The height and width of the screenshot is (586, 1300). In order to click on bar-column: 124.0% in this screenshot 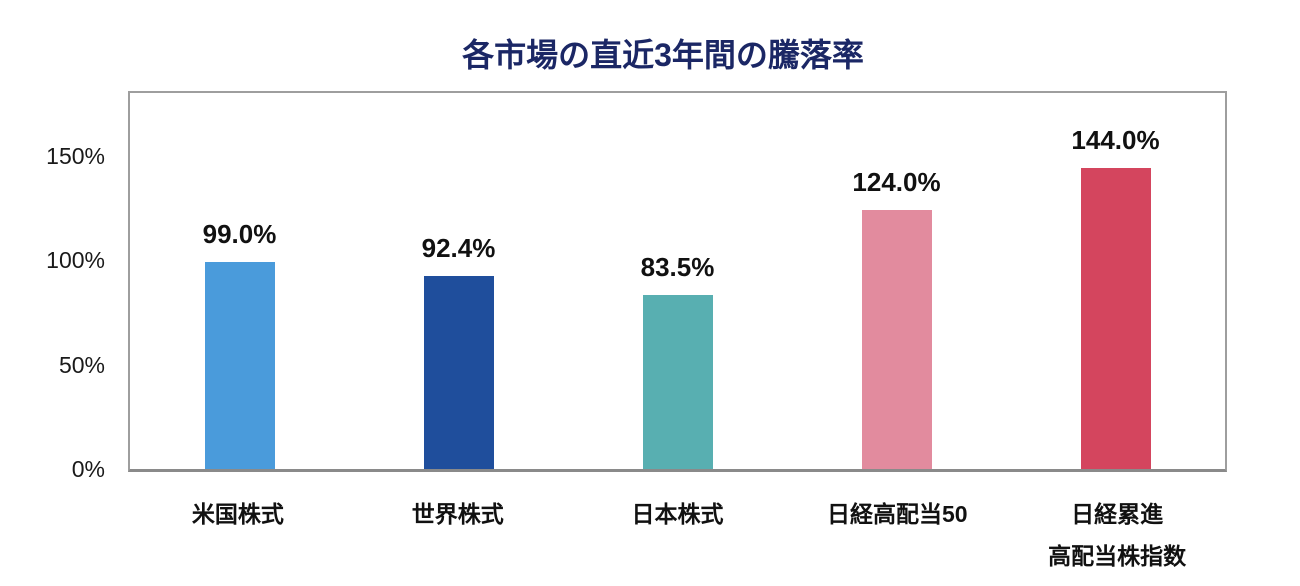, I will do `click(896, 281)`.